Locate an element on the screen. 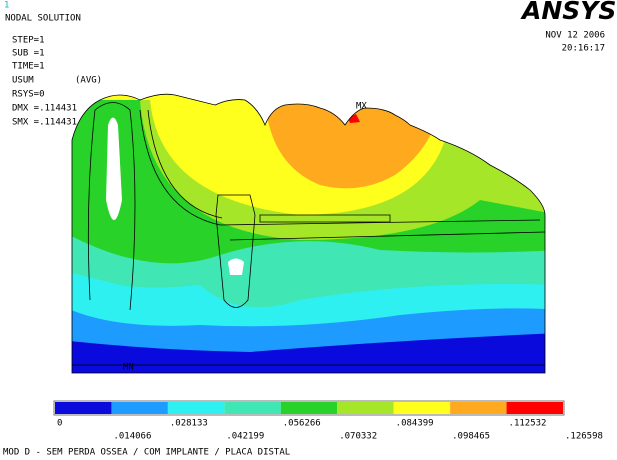 This screenshot has width=617, height=460. legend-label: 0 is located at coordinates (59, 424).